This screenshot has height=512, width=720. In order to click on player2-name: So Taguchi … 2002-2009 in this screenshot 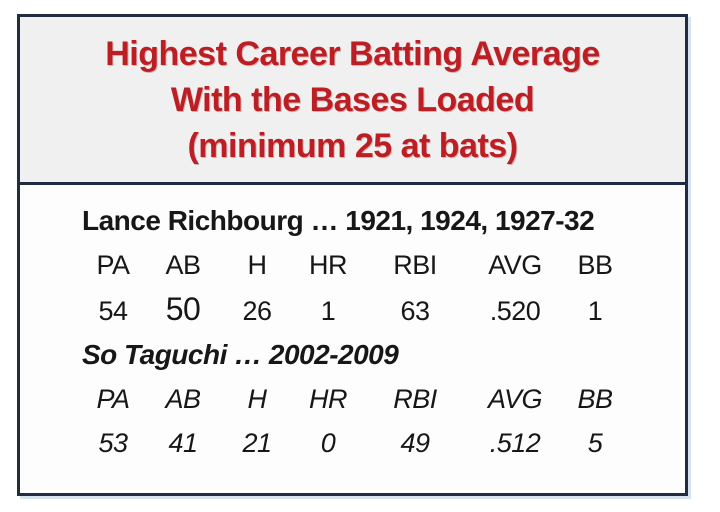, I will do `click(240, 354)`.